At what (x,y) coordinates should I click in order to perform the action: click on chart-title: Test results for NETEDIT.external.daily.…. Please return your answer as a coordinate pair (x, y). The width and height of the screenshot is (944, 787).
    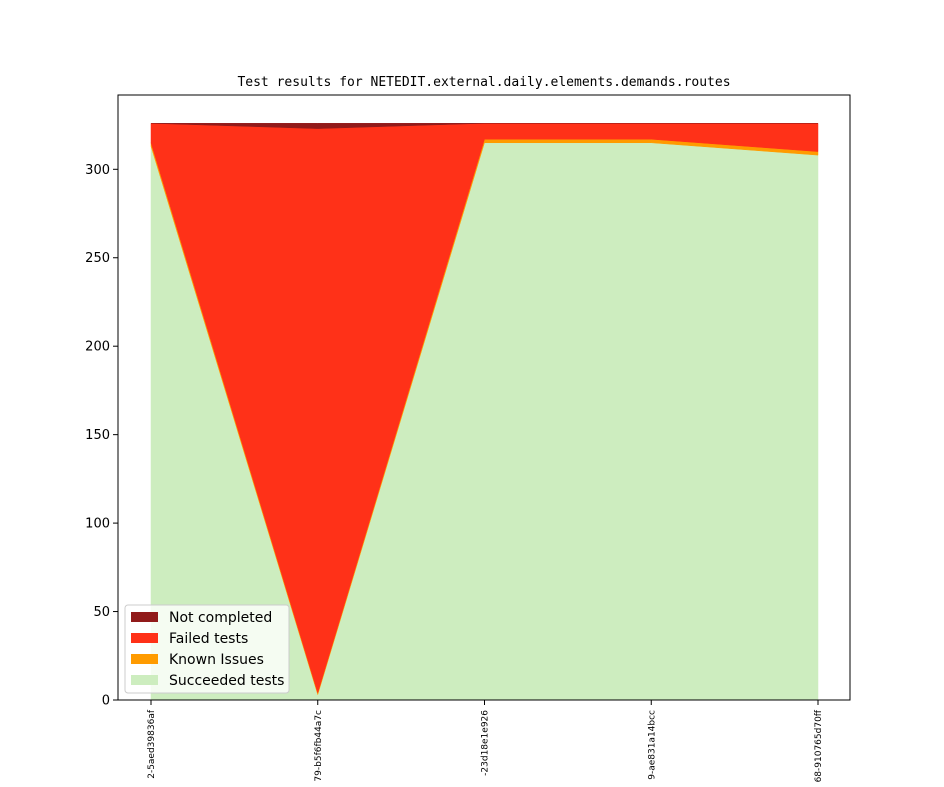
    Looking at the image, I should click on (483, 82).